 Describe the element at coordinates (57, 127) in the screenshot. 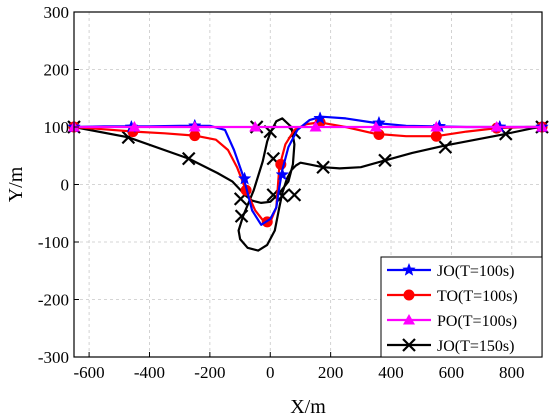

I see `y-tick-label: 100` at that location.